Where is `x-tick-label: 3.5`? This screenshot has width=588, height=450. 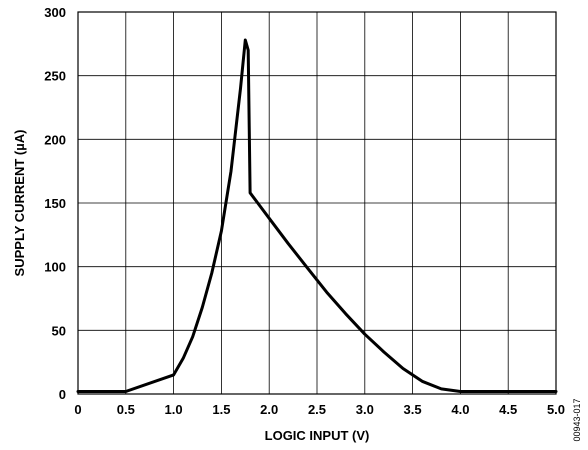 x-tick-label: 3.5 is located at coordinates (413, 409).